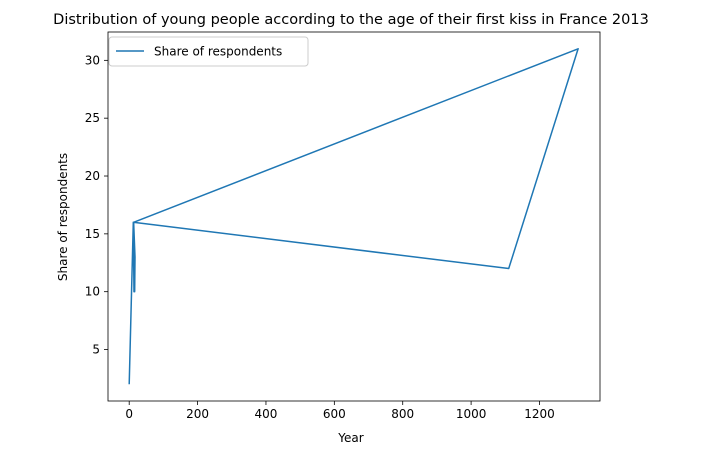 This screenshot has width=702, height=455. Describe the element at coordinates (92, 60) in the screenshot. I see `y-tick-label: 30` at that location.